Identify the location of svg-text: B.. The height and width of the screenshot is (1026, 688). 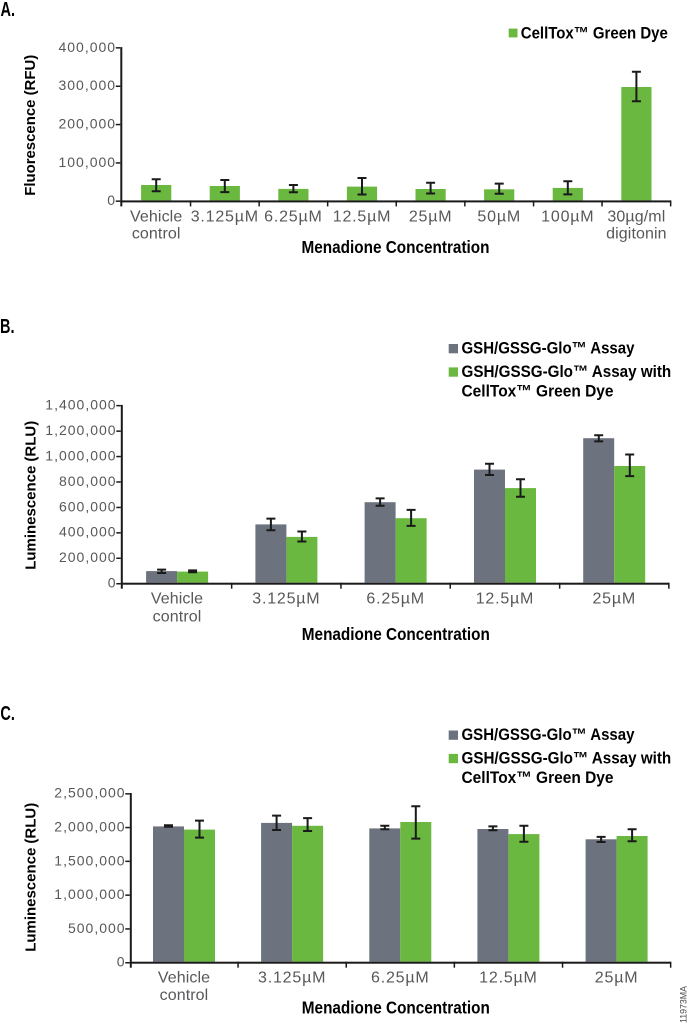
(7, 327).